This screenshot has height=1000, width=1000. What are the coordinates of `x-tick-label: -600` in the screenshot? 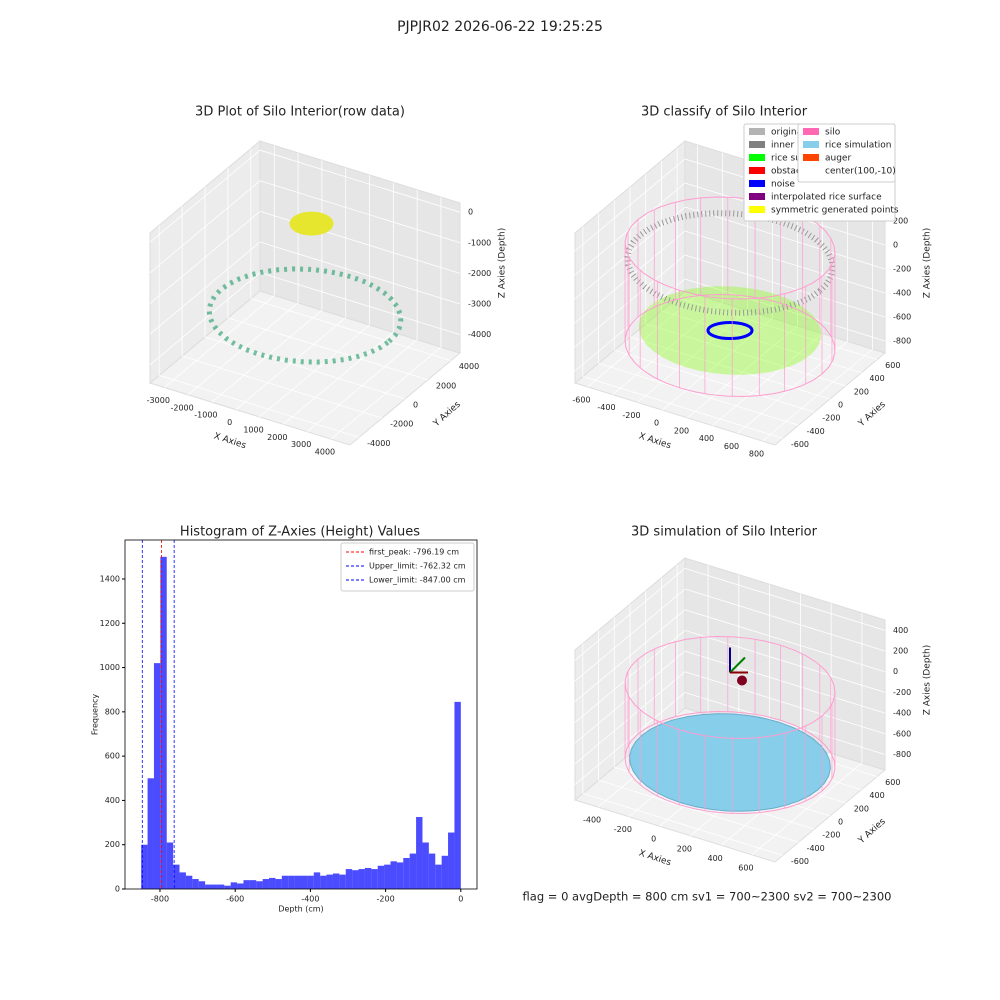 It's located at (235, 899).